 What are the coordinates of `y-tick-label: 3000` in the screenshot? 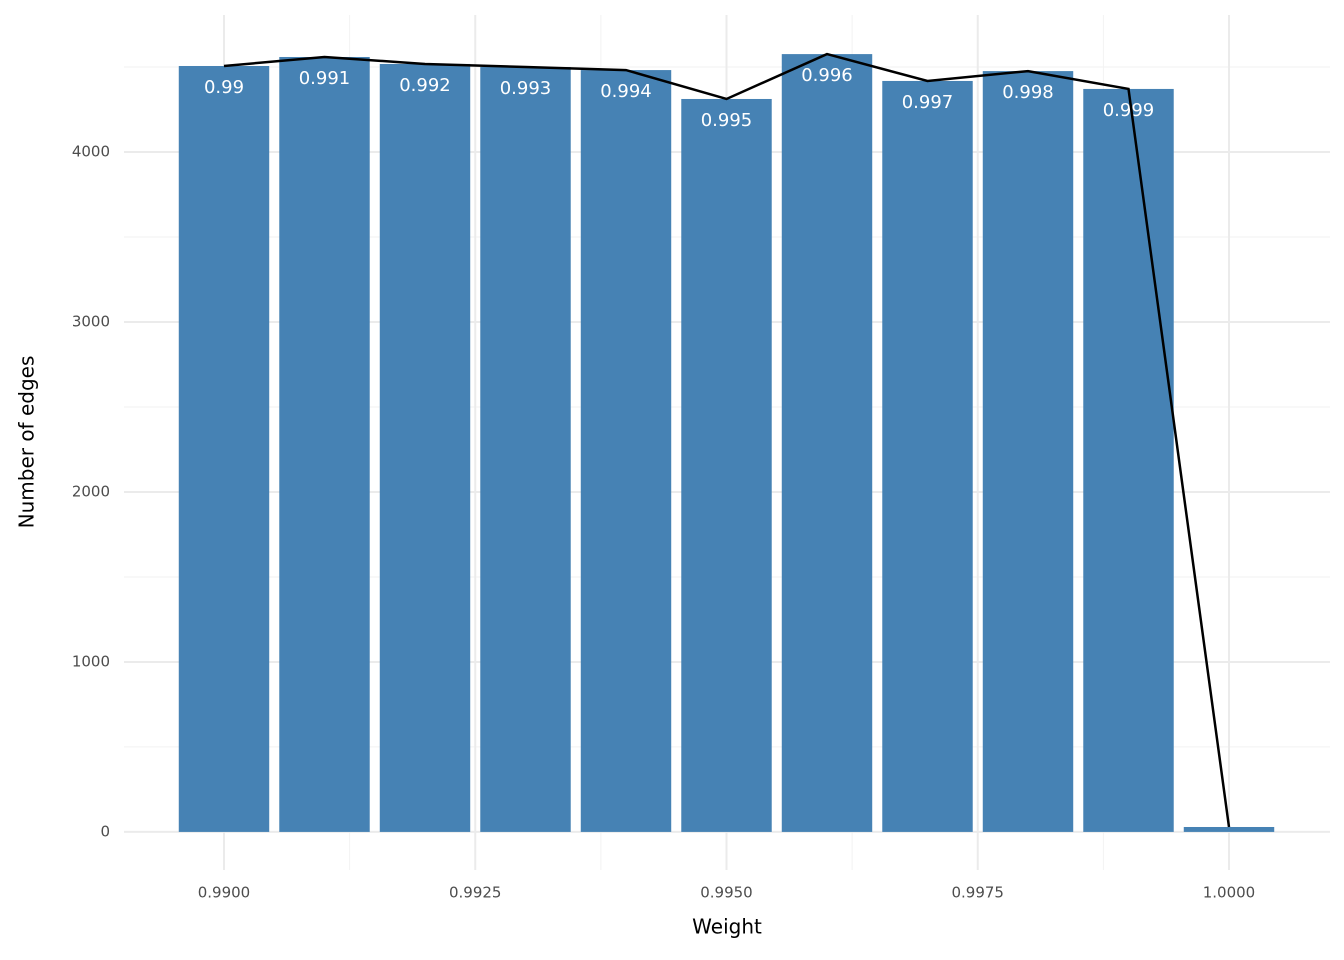 It's located at (91, 321).